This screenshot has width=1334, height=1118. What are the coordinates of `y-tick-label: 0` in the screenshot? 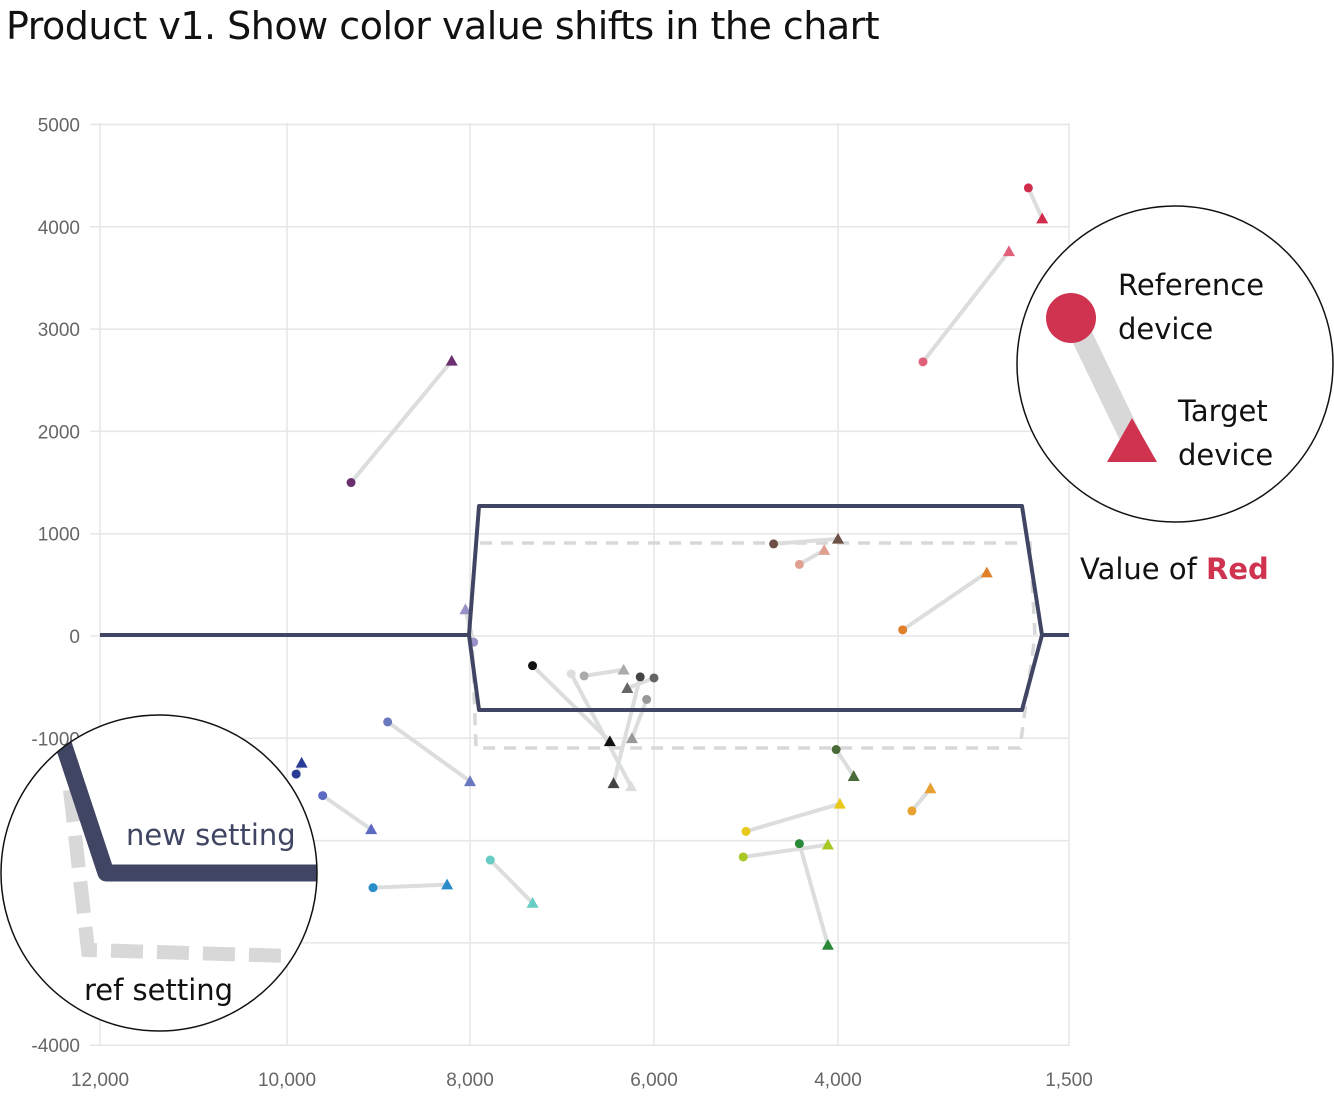 It's located at (74, 637).